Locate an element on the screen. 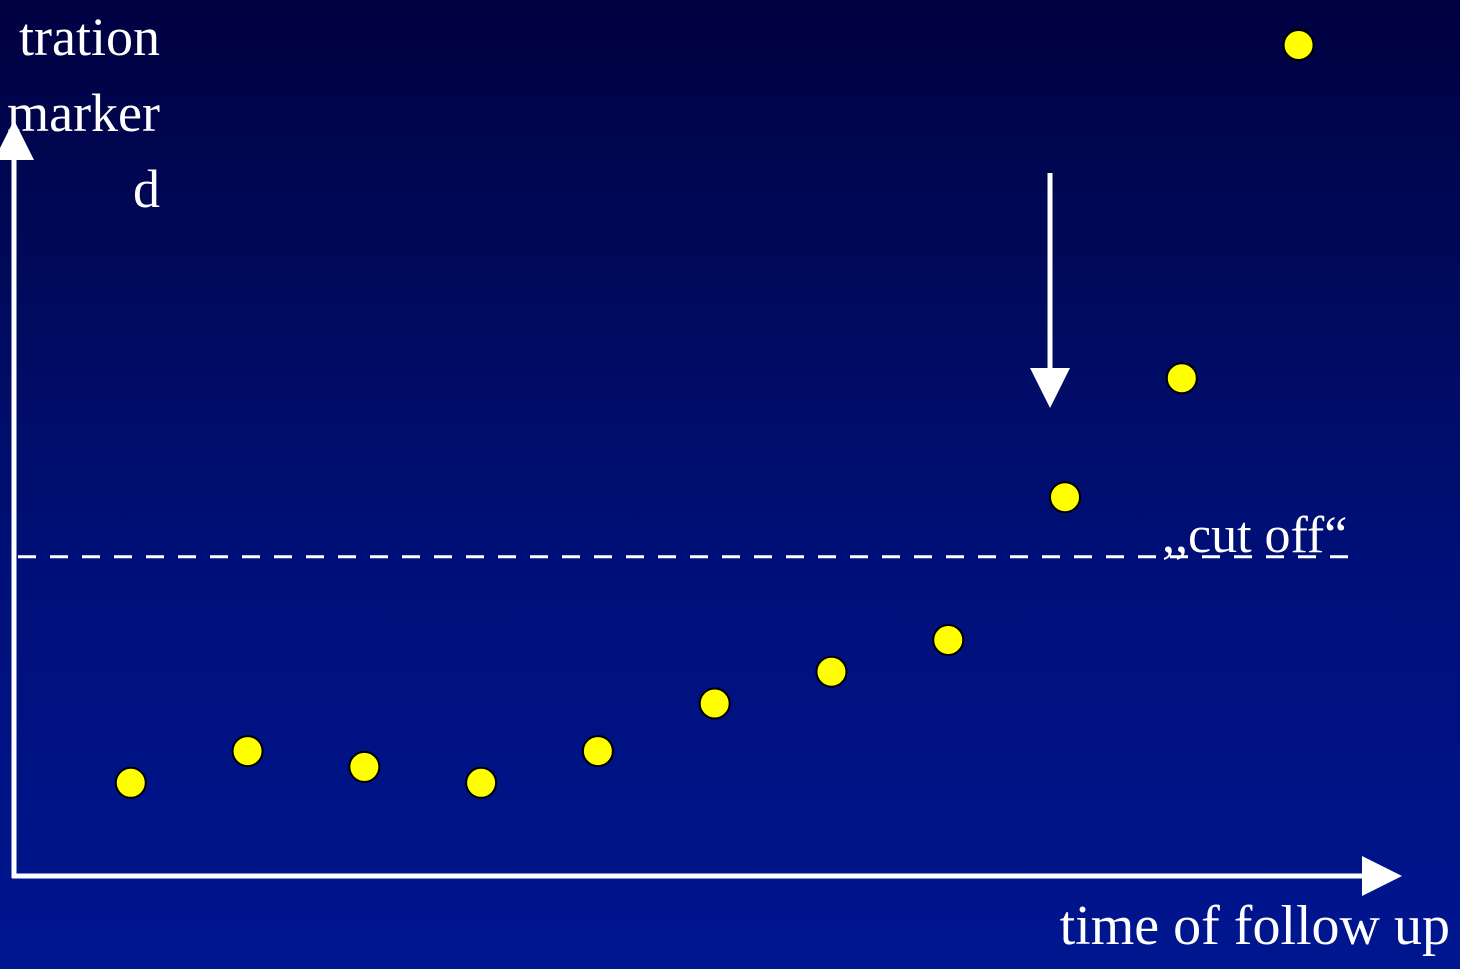 The width and height of the screenshot is (1460, 969). cutoff-label: ,,cut off“ is located at coordinates (1255, 535).